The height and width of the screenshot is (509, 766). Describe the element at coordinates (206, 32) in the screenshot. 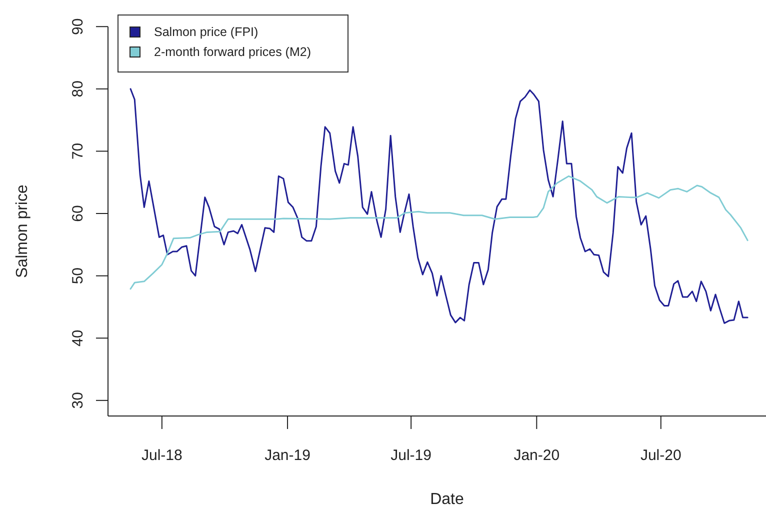

I see `legend-label: Salmon price (FPI)` at that location.